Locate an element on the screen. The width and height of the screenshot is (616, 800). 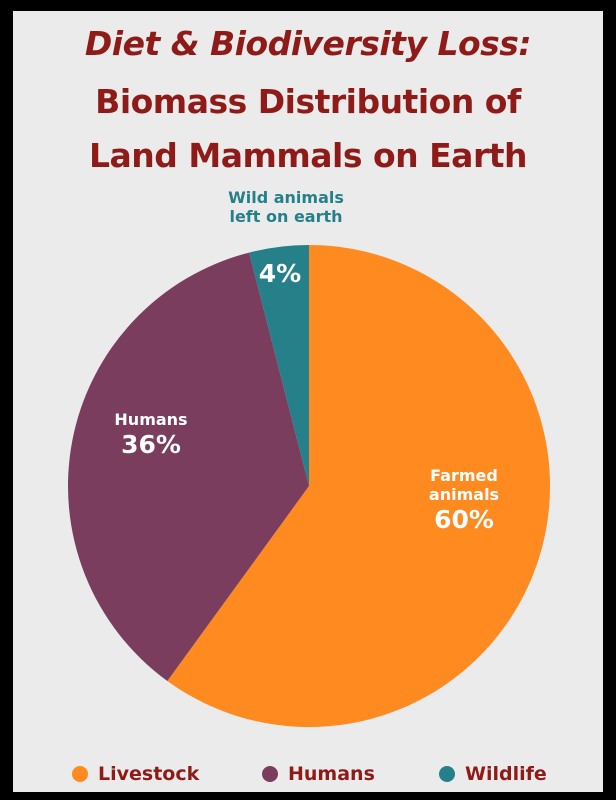
legend-item-humans: Humans is located at coordinates (318, 774).